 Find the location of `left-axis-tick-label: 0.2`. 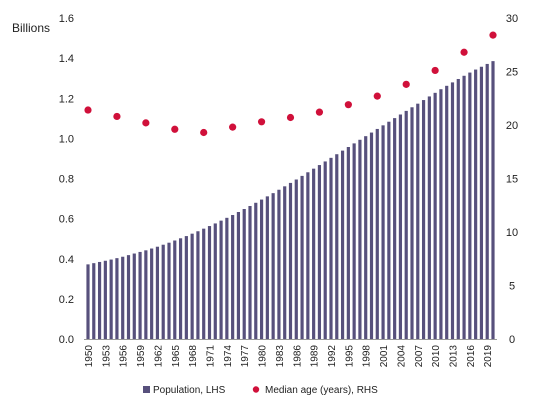

left-axis-tick-label: 0.2 is located at coordinates (66, 300).